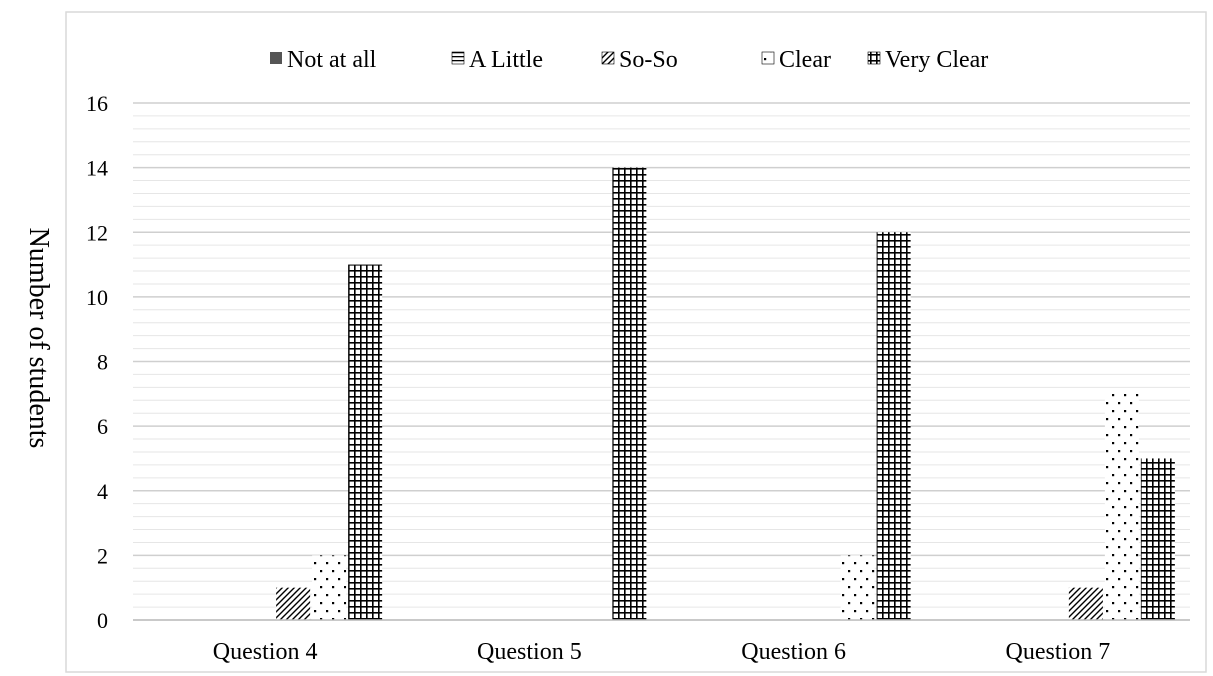  What do you see at coordinates (97, 168) in the screenshot?
I see `y-tick-label: 14` at bounding box center [97, 168].